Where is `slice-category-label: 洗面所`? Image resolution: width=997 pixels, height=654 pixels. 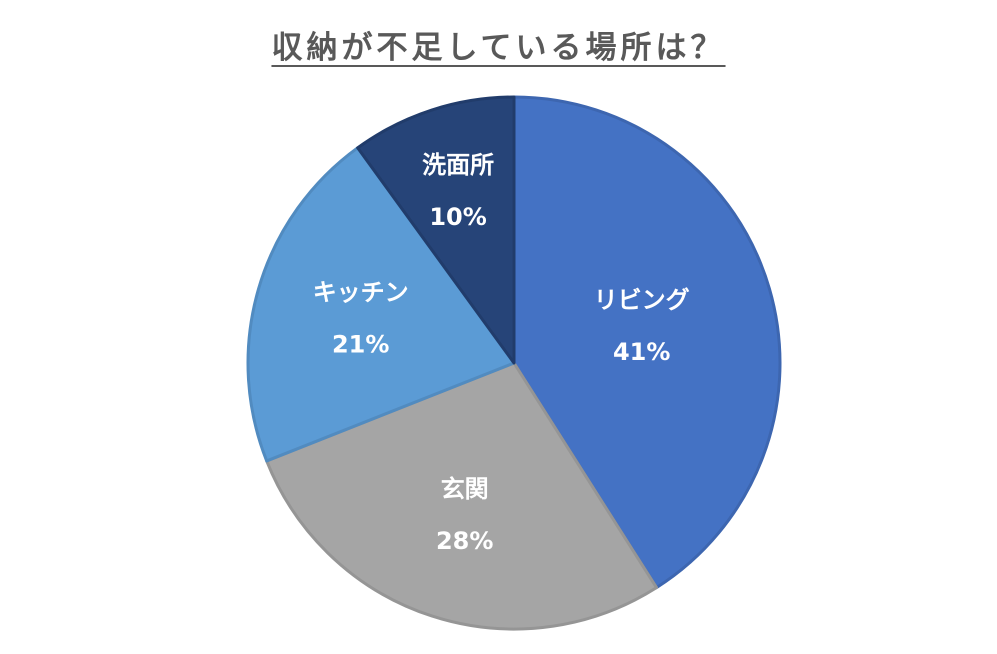
slice-category-label: 洗面所 is located at coordinates (458, 165).